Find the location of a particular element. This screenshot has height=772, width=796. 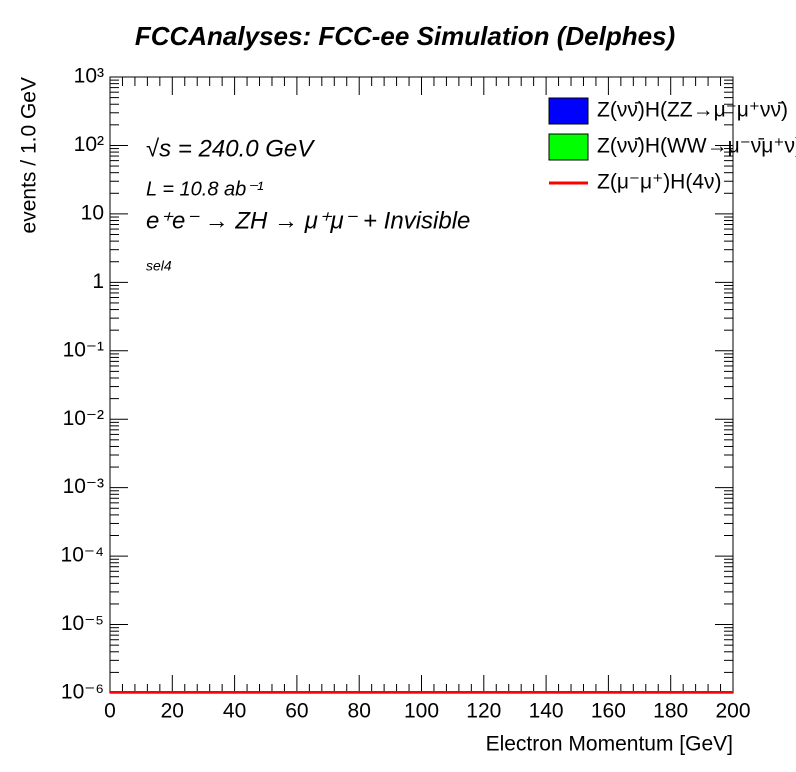

y-tick-label: 10² is located at coordinates (89, 144).